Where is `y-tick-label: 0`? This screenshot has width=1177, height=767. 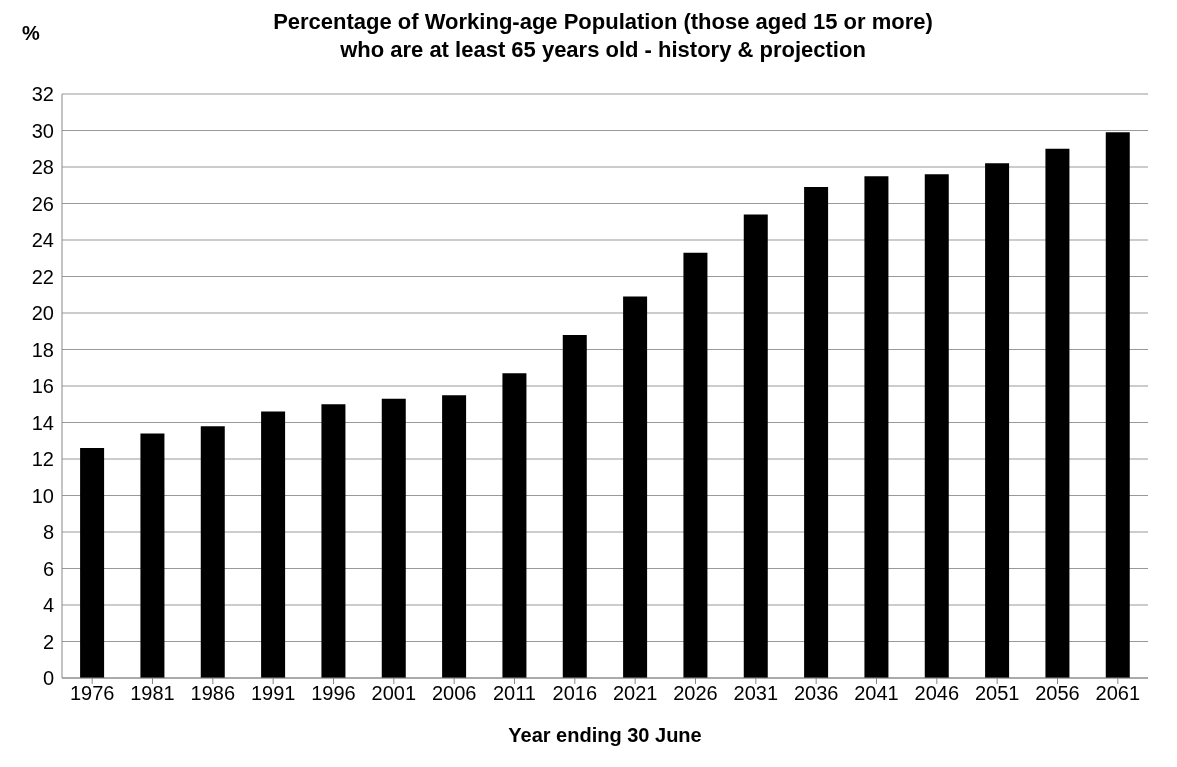
y-tick-label: 0 is located at coordinates (48, 678).